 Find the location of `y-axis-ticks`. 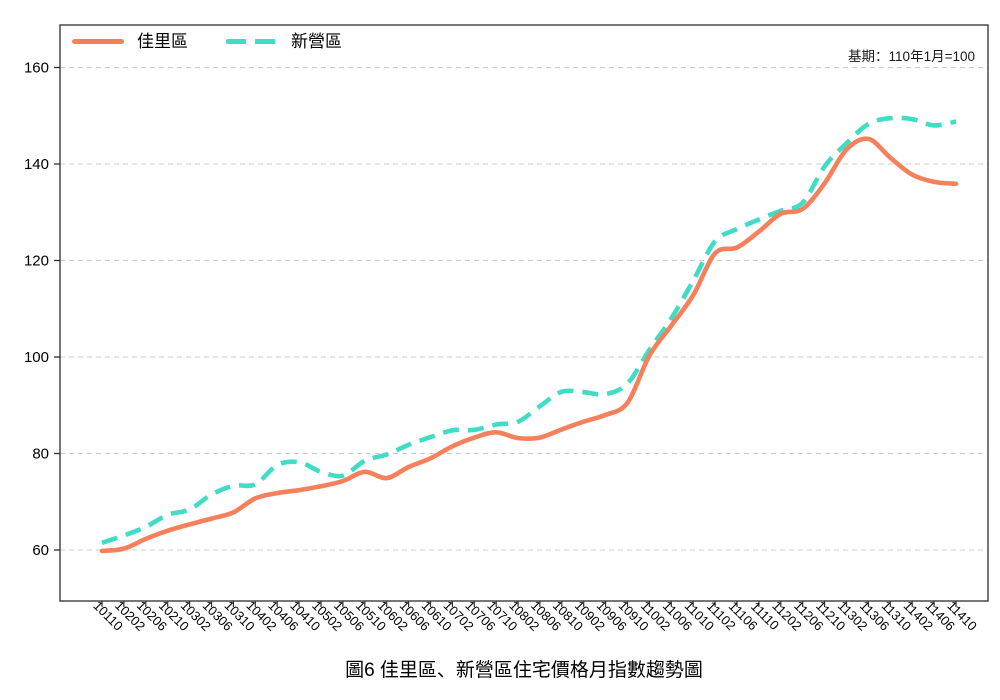

y-axis-ticks is located at coordinates (57, 308).